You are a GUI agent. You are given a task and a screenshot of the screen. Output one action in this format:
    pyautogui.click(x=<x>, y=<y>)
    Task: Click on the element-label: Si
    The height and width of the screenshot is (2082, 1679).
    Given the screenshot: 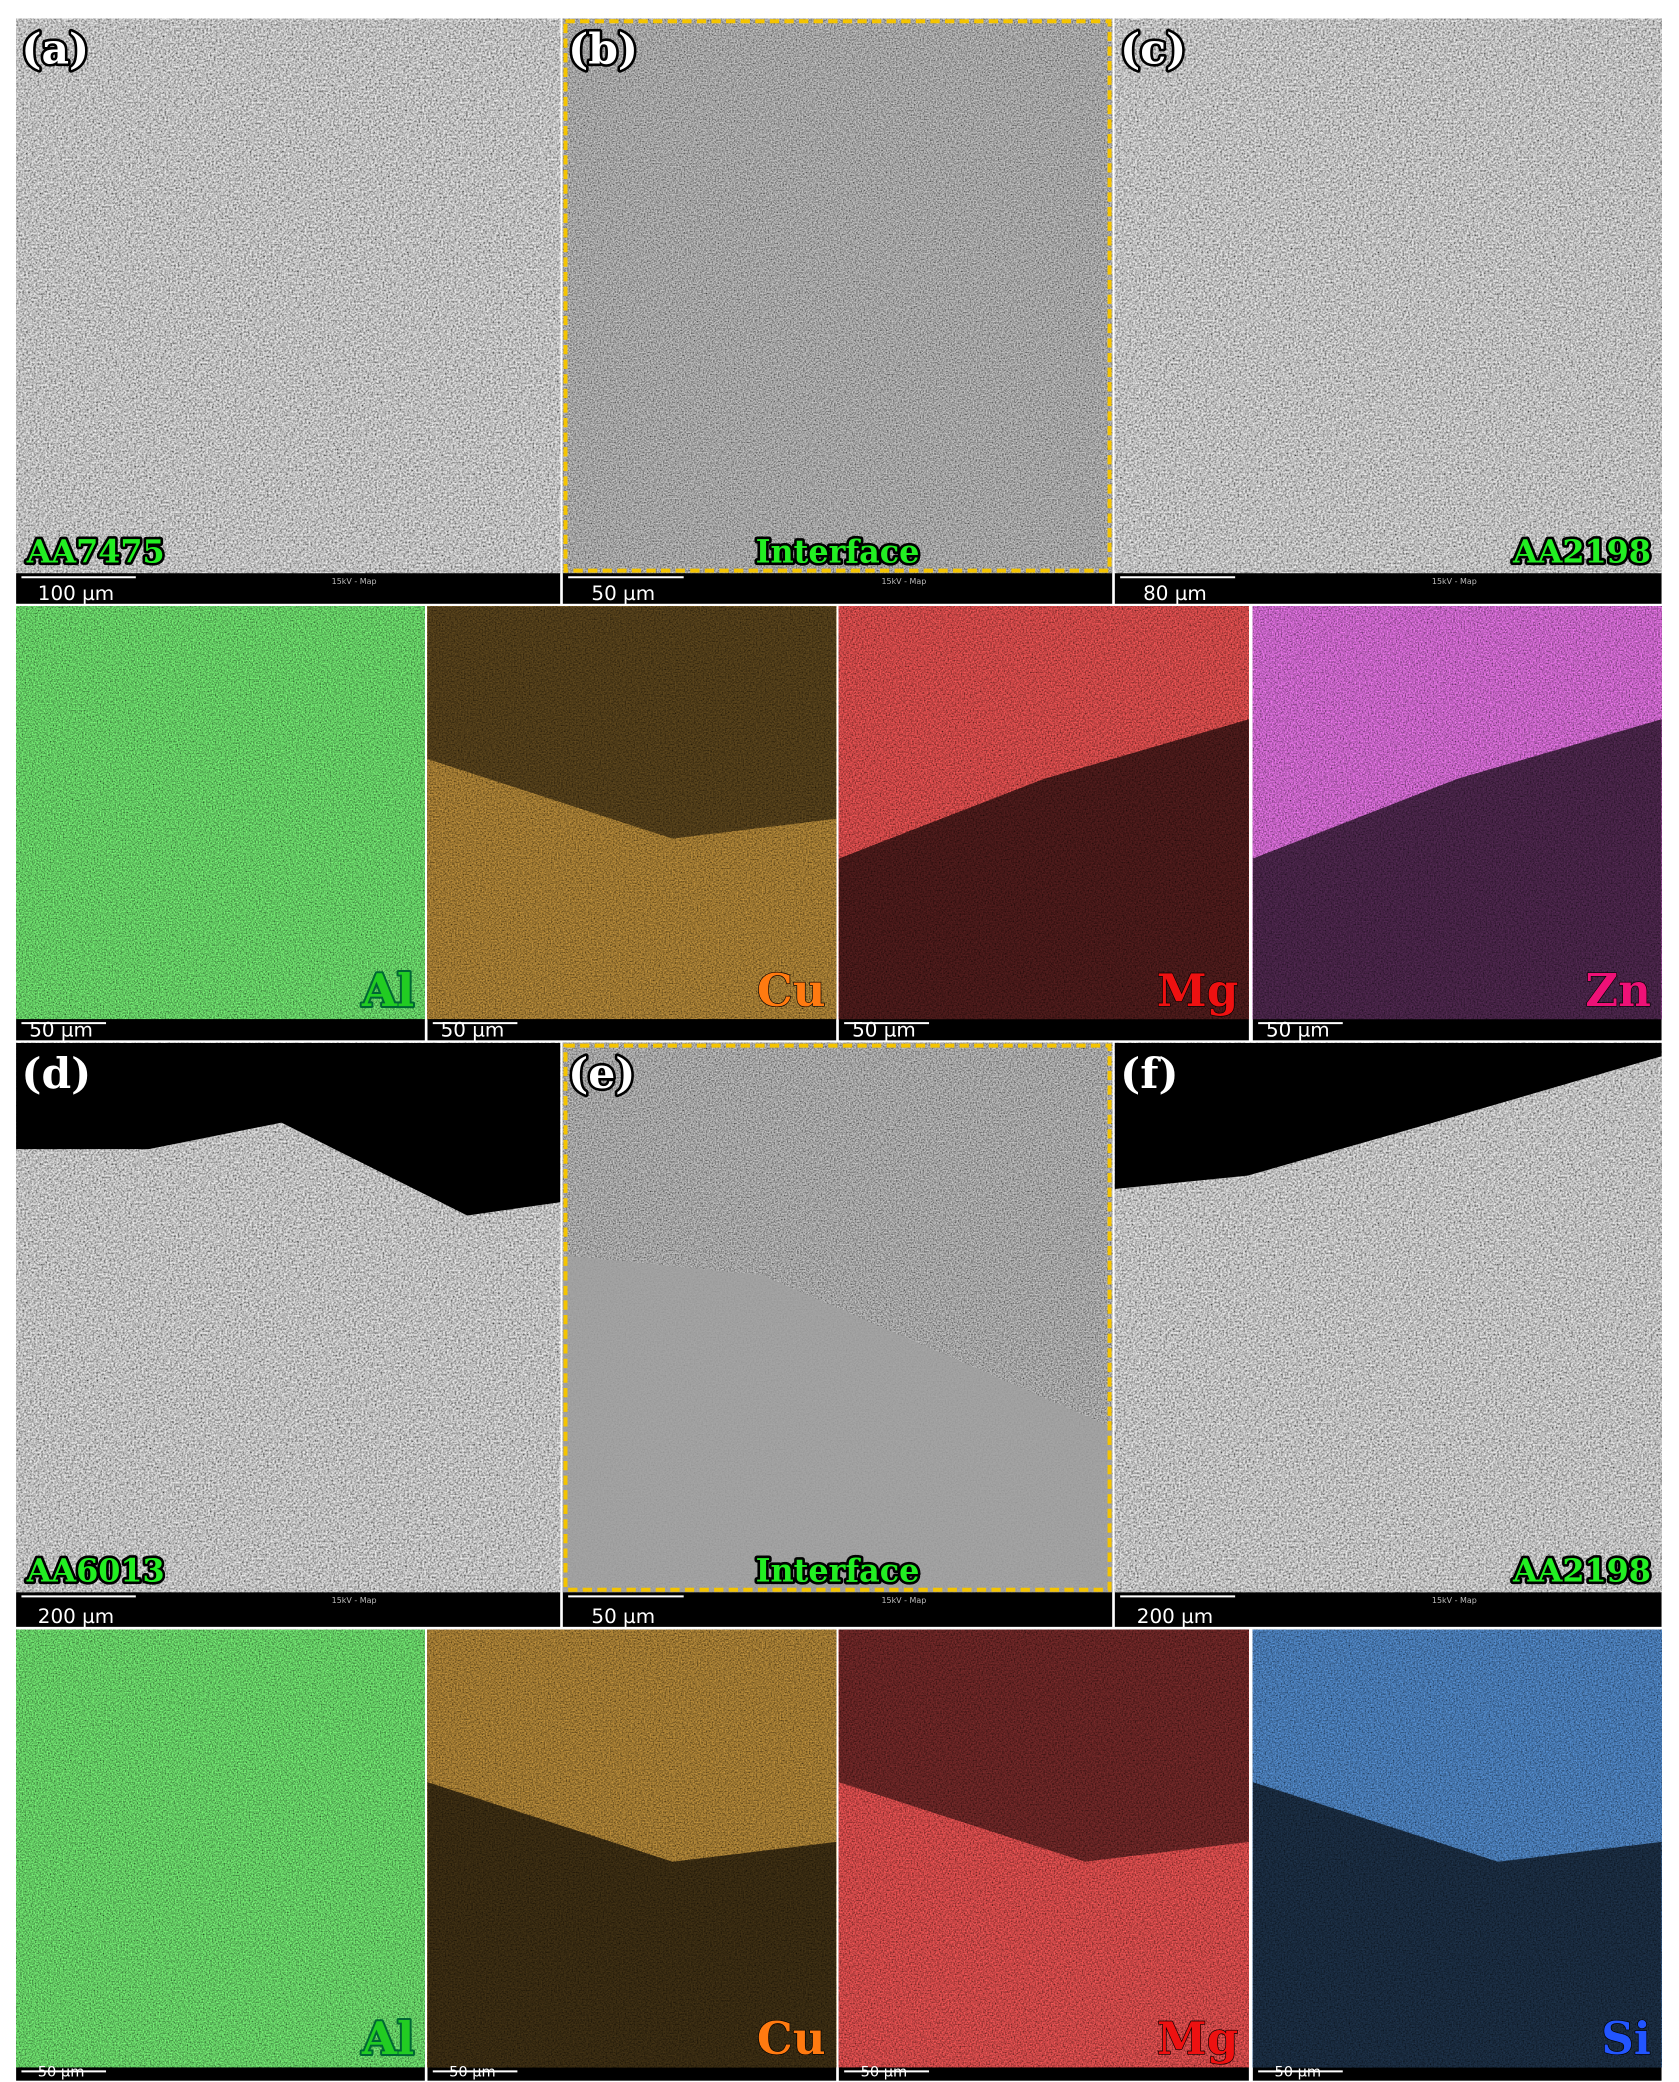 What is the action you would take?
    pyautogui.click(x=1626, y=2038)
    